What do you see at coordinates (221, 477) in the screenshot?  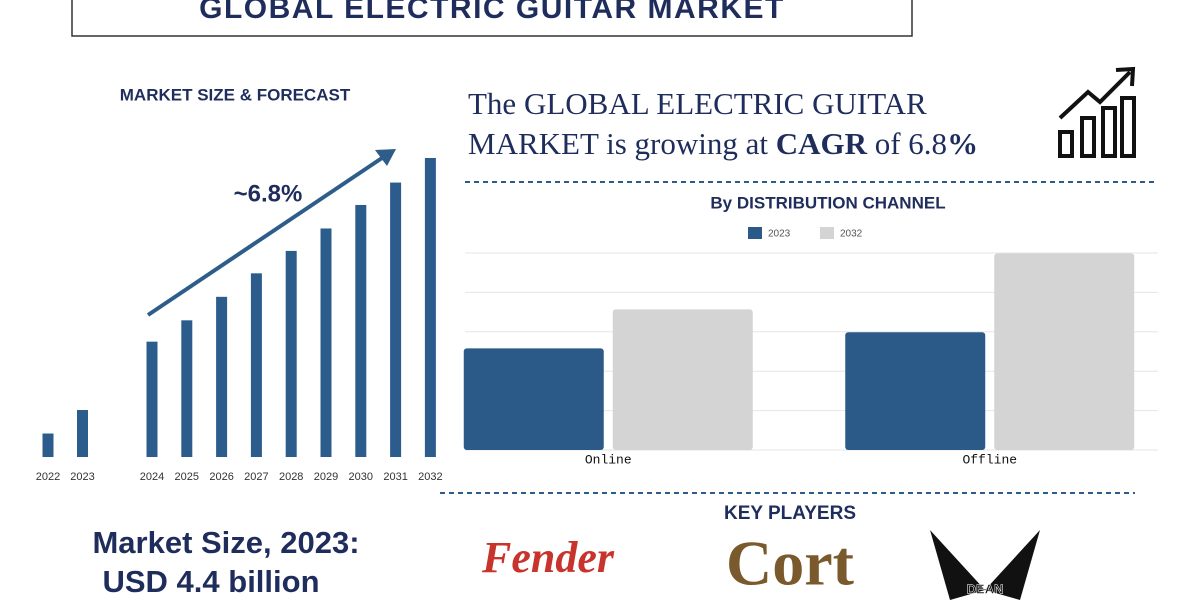 I see `x-tick-label: 2026` at bounding box center [221, 477].